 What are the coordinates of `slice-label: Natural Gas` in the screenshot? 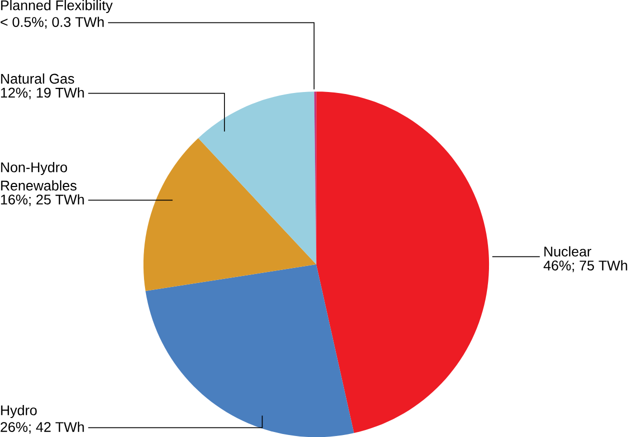 It's located at (37, 78).